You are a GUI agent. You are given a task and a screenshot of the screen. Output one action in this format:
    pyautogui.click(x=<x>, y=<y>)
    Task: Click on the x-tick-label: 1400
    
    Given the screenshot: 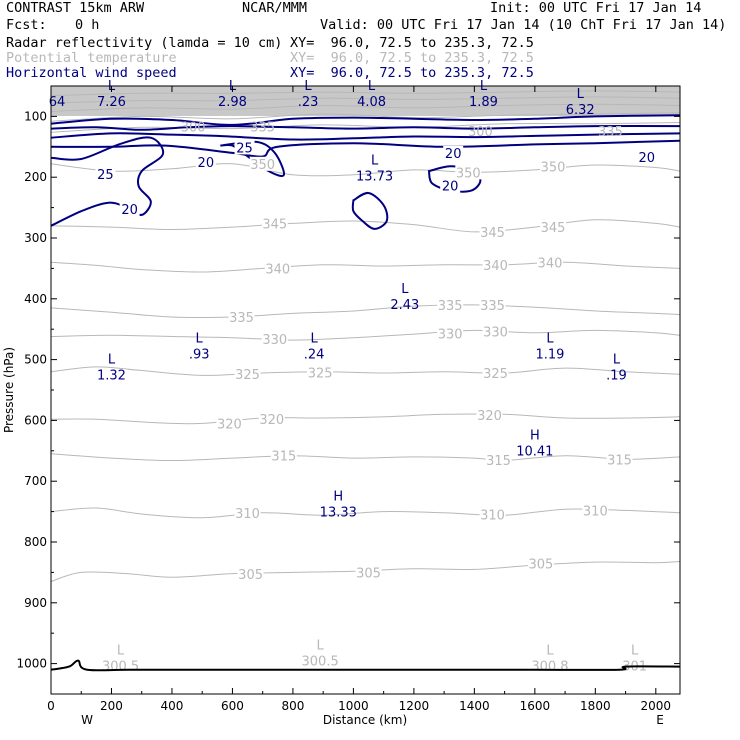 What is the action you would take?
    pyautogui.click(x=474, y=706)
    